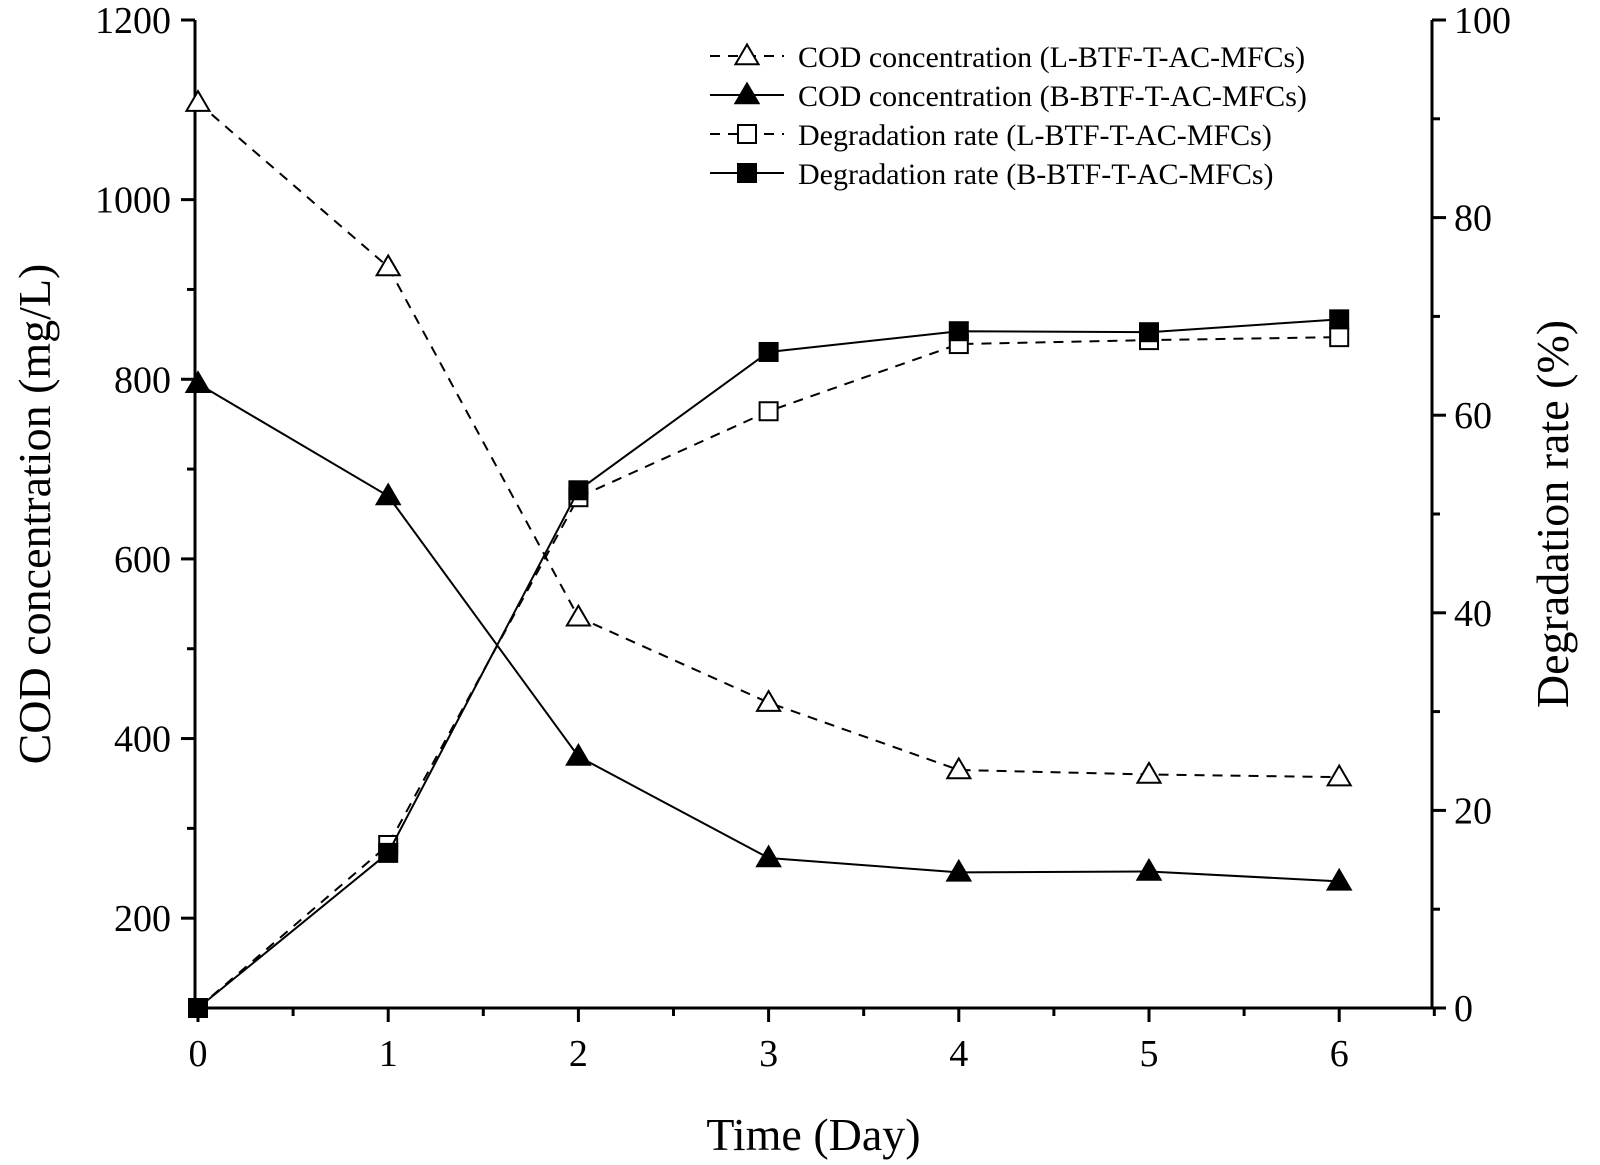 Image resolution: width=1600 pixels, height=1165 pixels. I want to click on x-tick-label: 5, so click(1149, 1054).